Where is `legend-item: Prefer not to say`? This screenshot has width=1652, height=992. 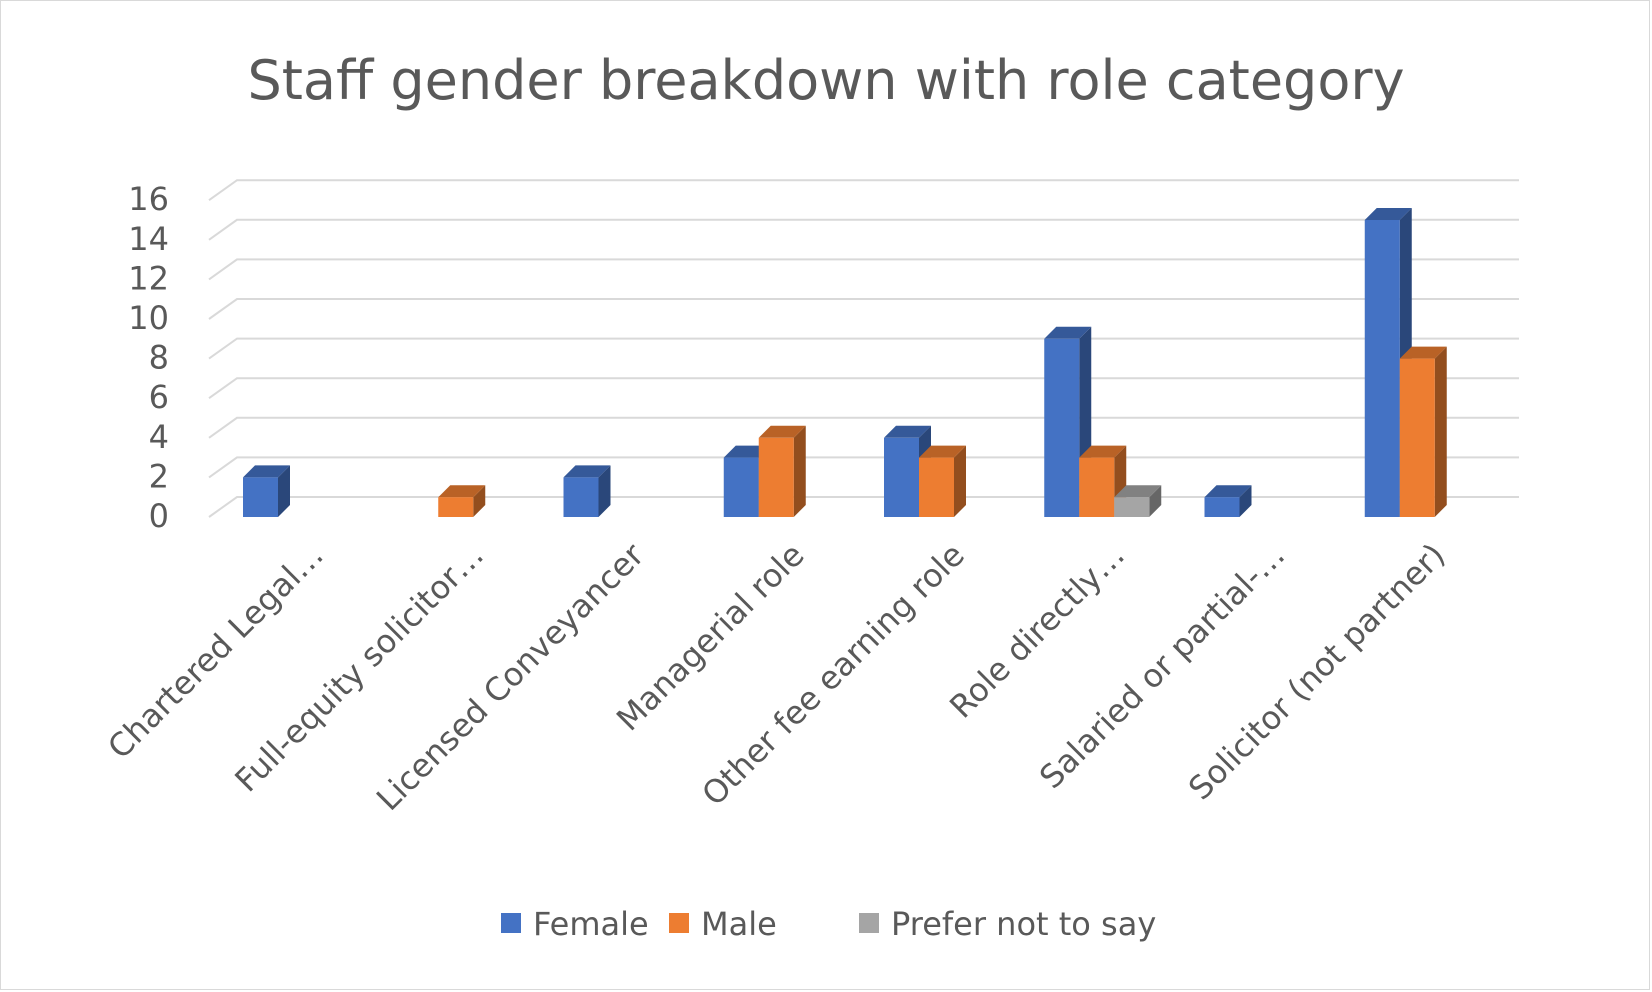 legend-item: Prefer not to say is located at coordinates (1007, 924).